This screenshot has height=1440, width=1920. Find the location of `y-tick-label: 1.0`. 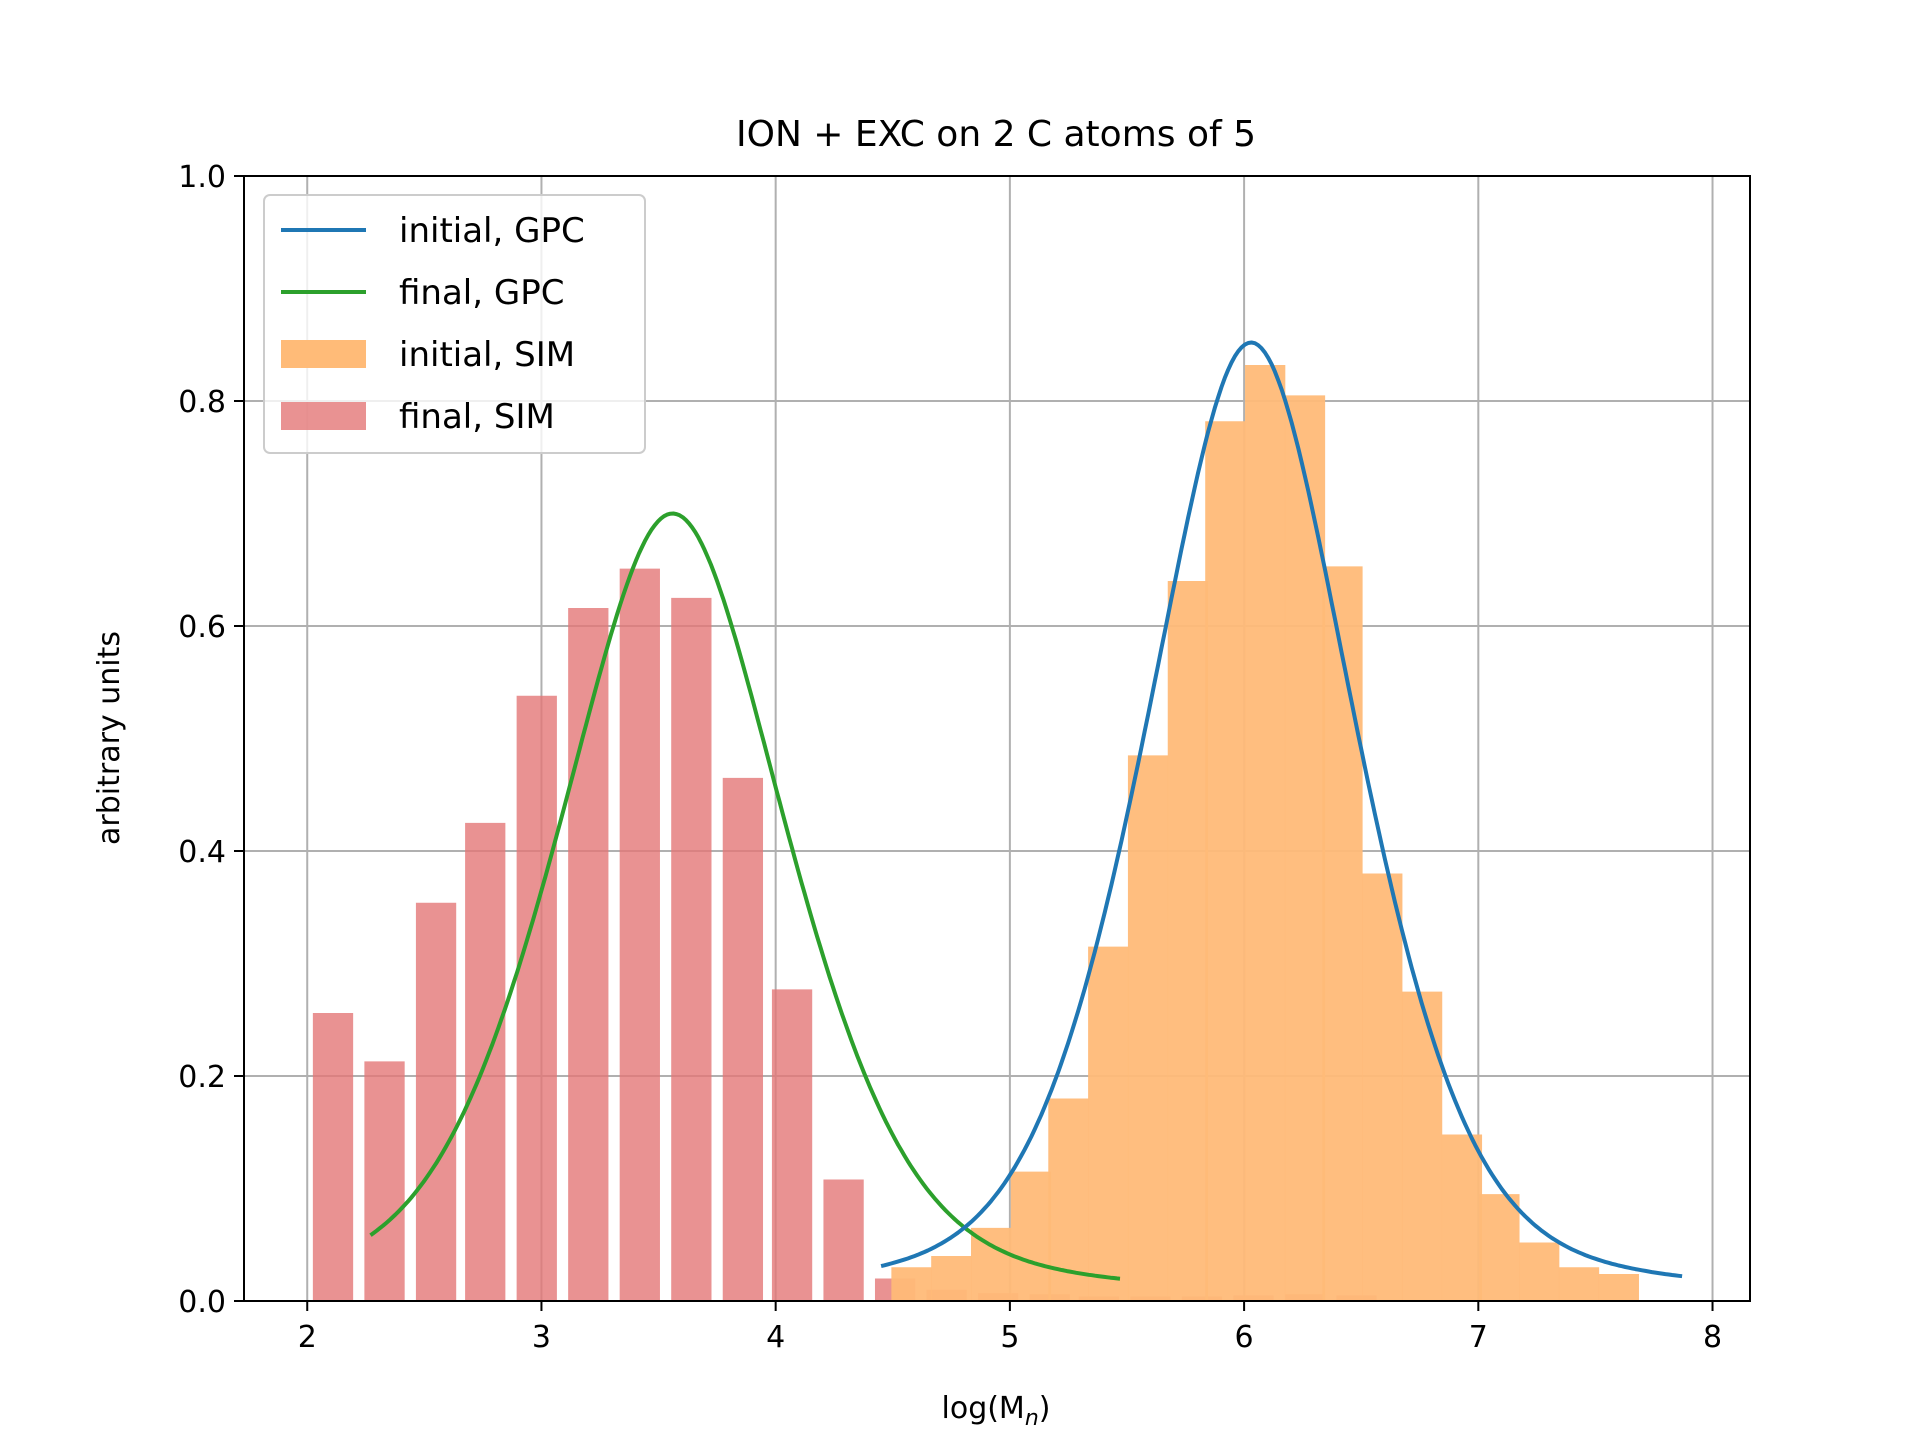

y-tick-label: 1.0 is located at coordinates (202, 177).